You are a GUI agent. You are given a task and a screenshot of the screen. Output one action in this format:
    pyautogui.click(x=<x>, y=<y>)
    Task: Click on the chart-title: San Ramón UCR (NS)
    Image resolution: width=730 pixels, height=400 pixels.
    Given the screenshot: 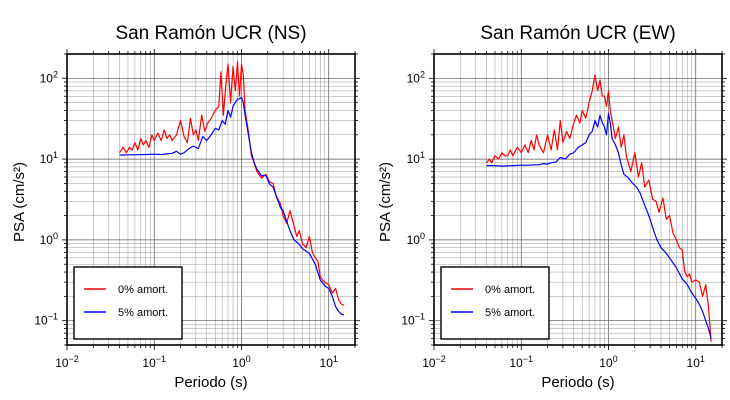 What is the action you would take?
    pyautogui.click(x=210, y=33)
    